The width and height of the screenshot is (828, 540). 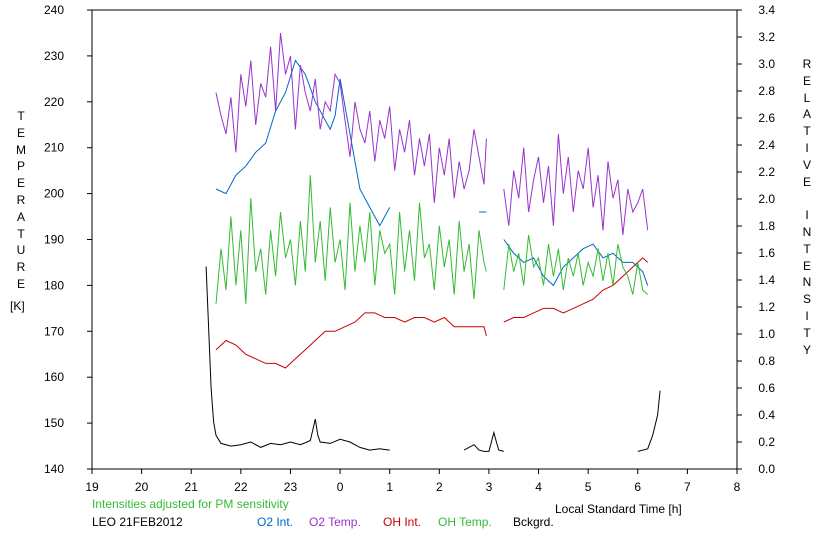 I want to click on x-tick-label: 8, so click(x=737, y=487).